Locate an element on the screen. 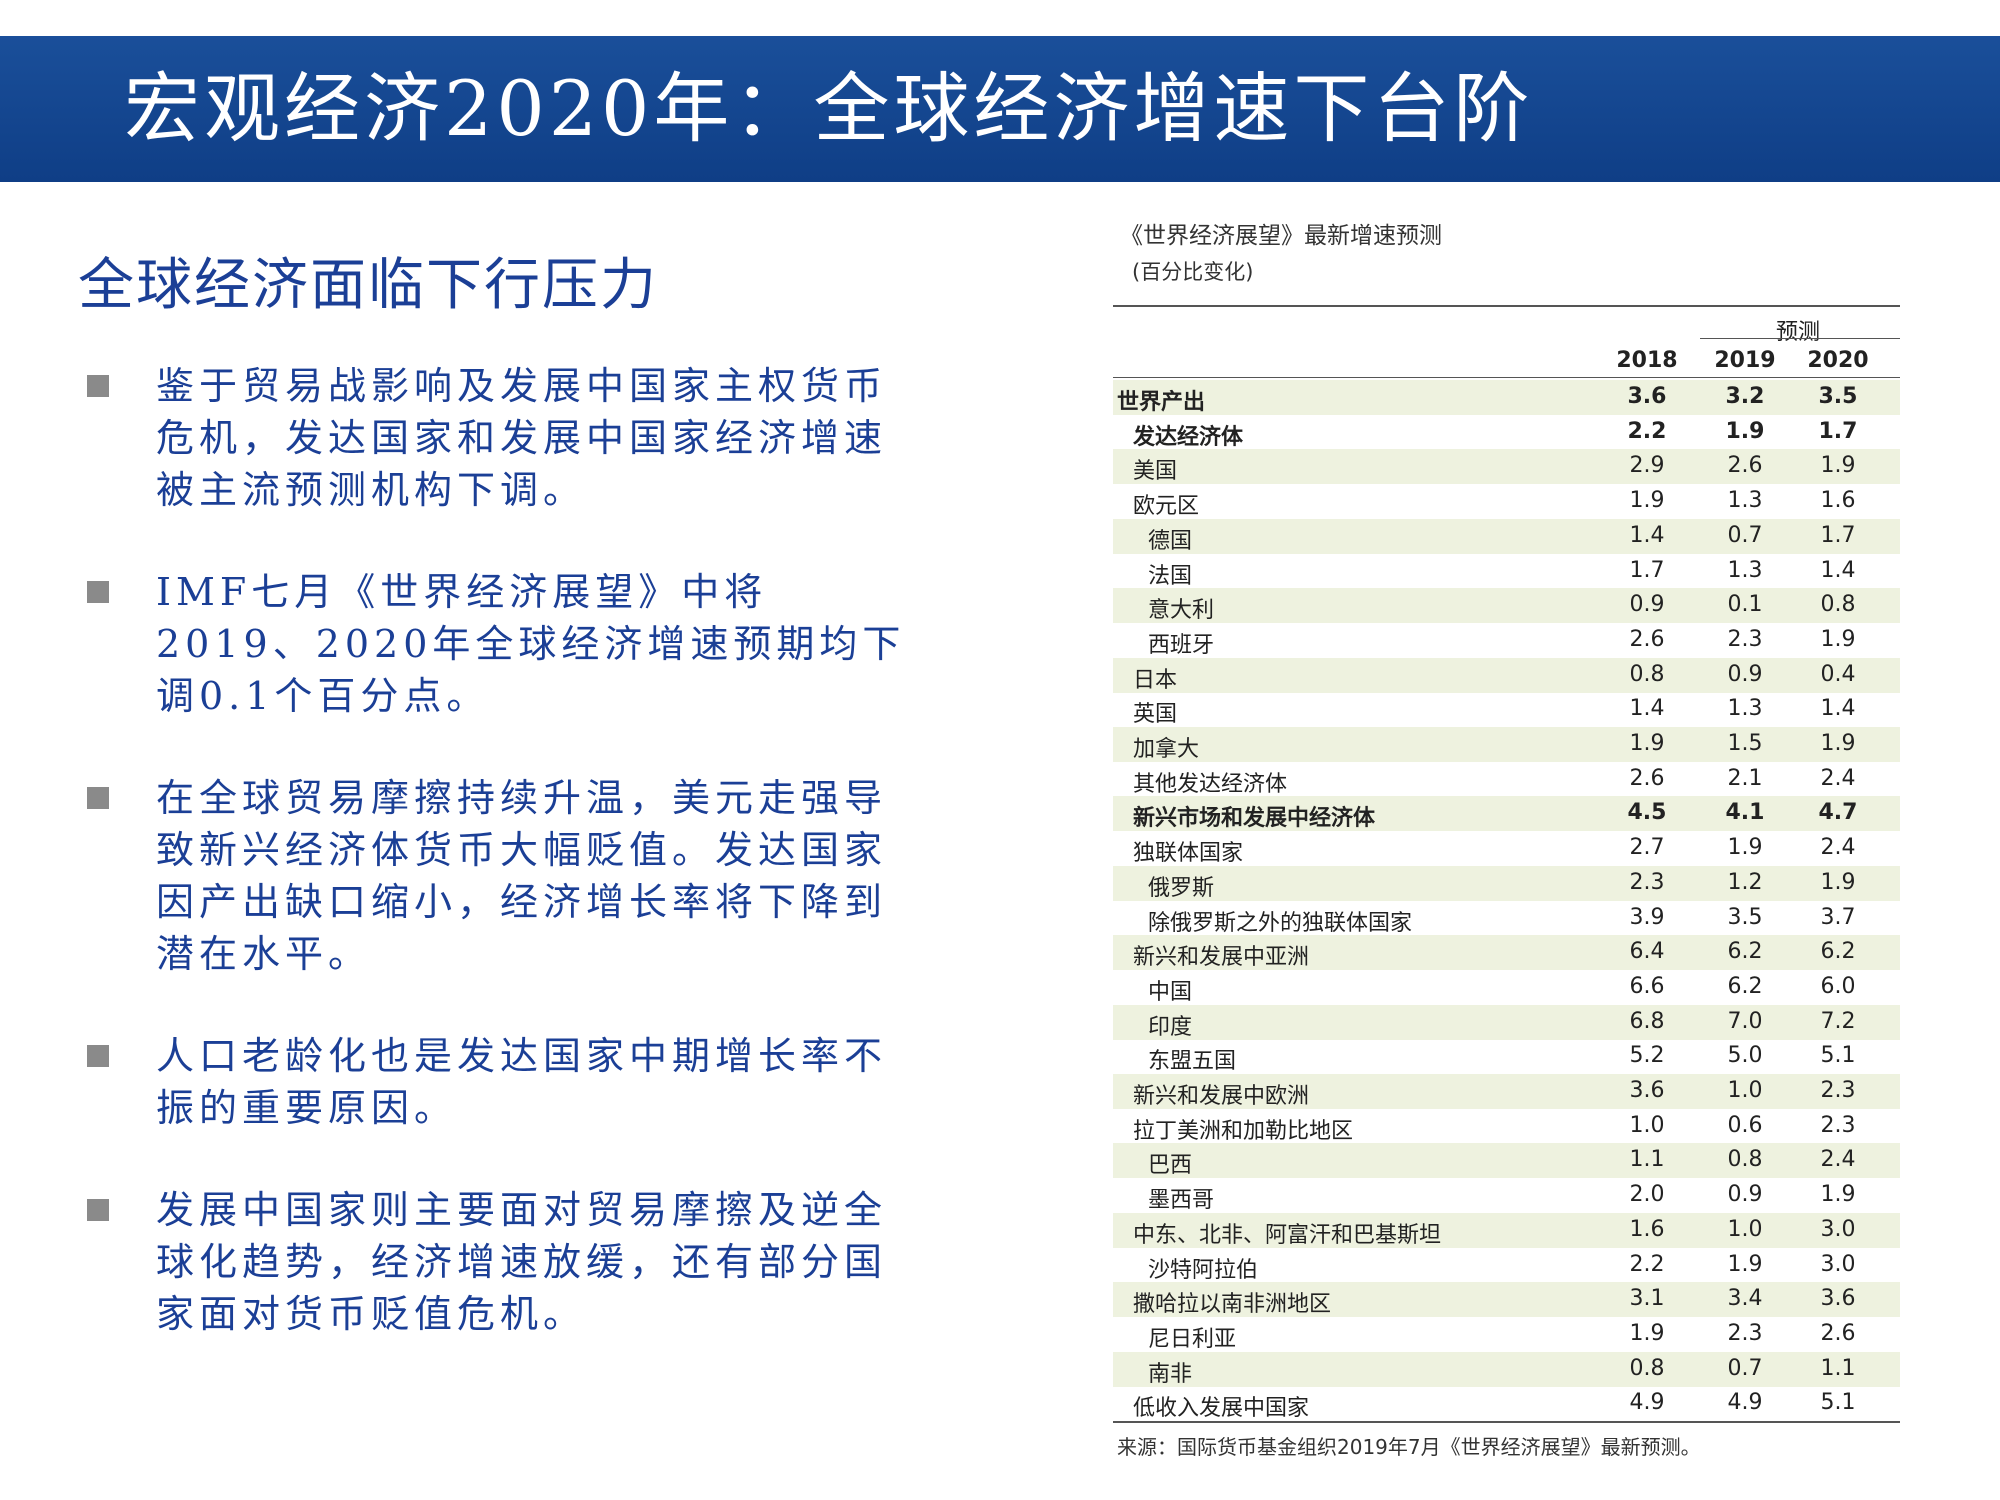  section-heading: 全球经济面临下行压力 is located at coordinates (368, 285).